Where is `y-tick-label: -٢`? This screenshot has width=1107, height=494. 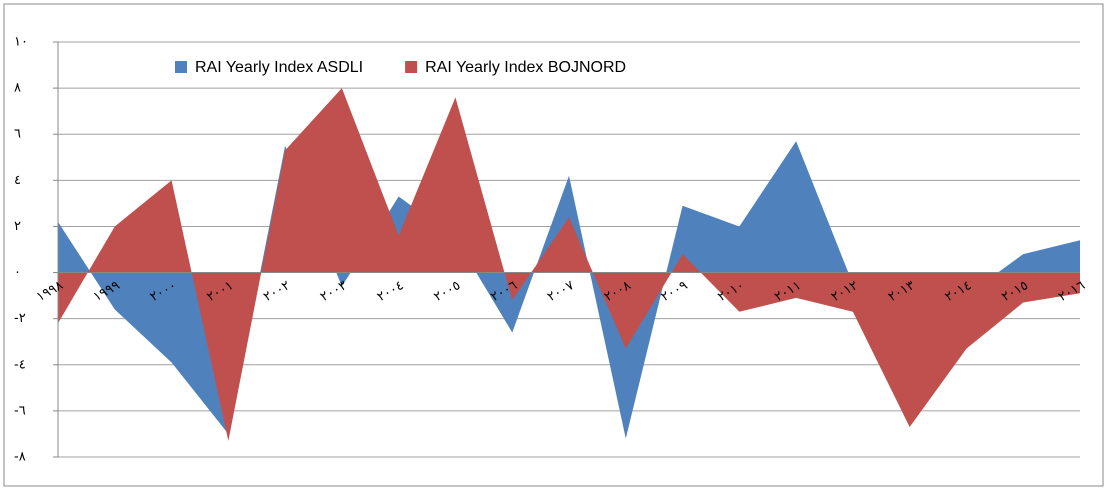 y-tick-label: -٢ is located at coordinates (20, 318).